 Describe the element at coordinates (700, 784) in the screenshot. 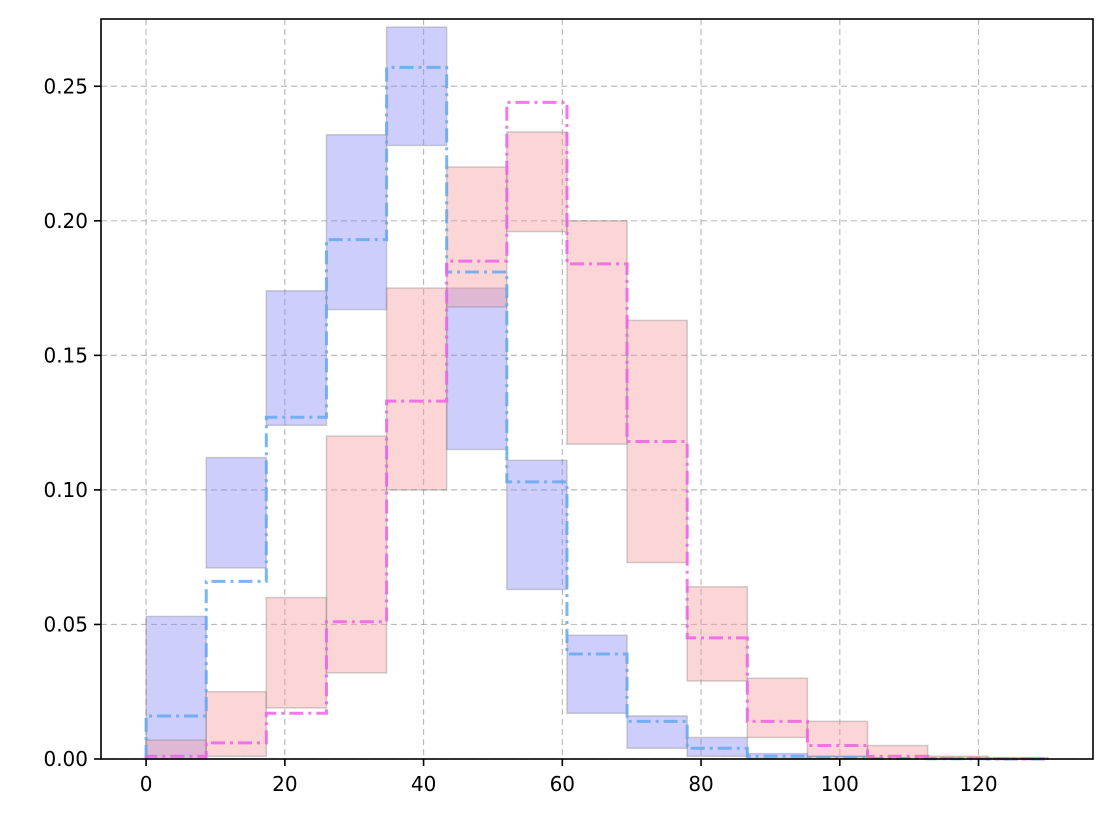

I see `x-tick-label: 80` at that location.